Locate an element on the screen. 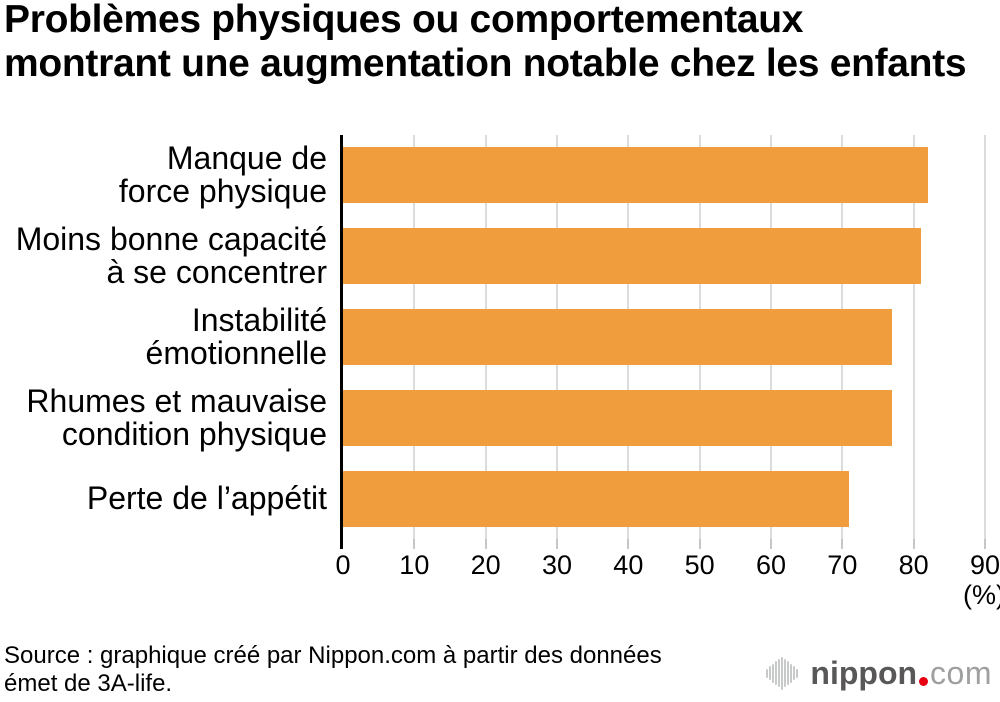  x-axis-unit-label: (%) is located at coordinates (981, 595).